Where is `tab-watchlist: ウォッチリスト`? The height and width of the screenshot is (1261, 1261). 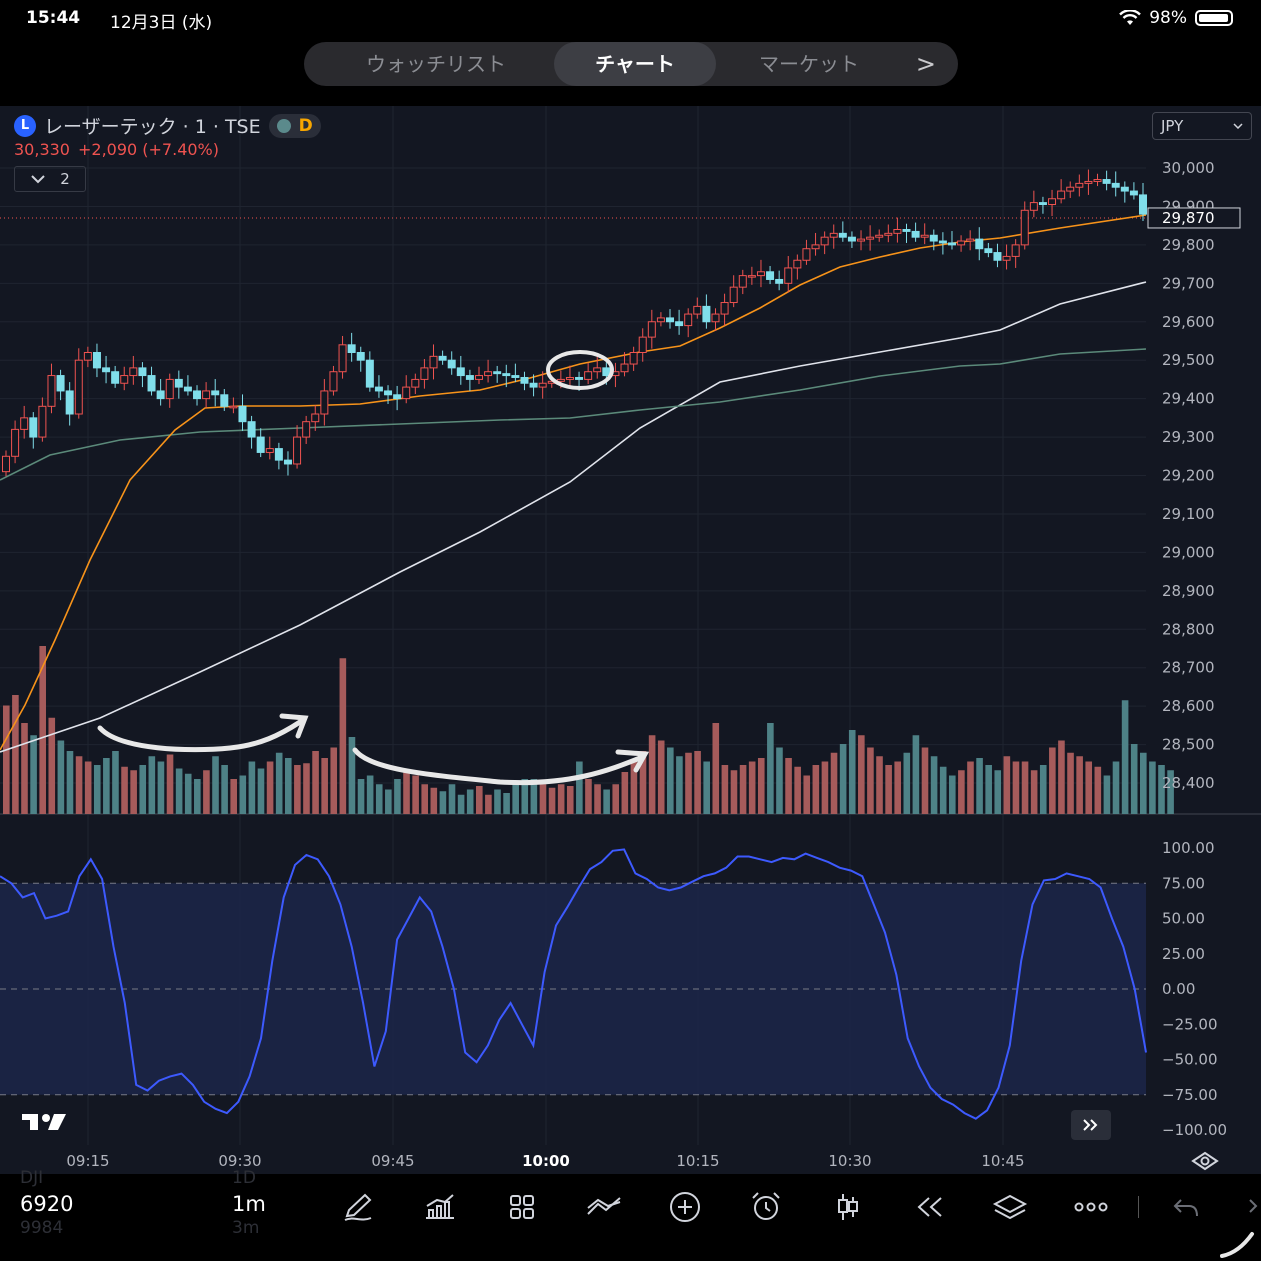
tab-watchlist: ウォッチリスト is located at coordinates (436, 64).